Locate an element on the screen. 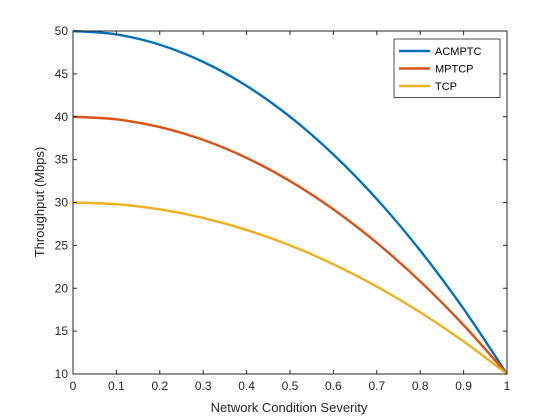 Image resolution: width=560 pixels, height=420 pixels. x-tick-label: 0.1 is located at coordinates (116, 386).